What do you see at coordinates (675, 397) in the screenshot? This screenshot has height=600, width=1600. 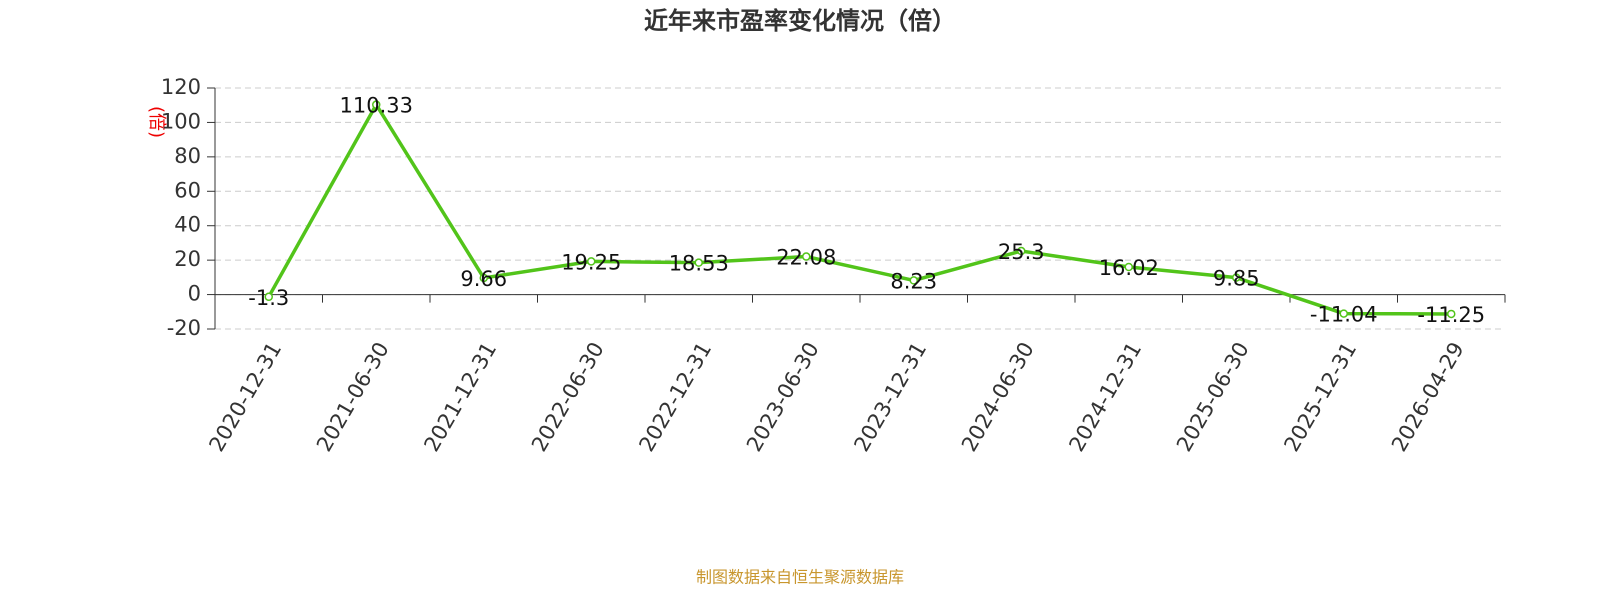 I see `x-tick-label: 2022-12-31` at bounding box center [675, 397].